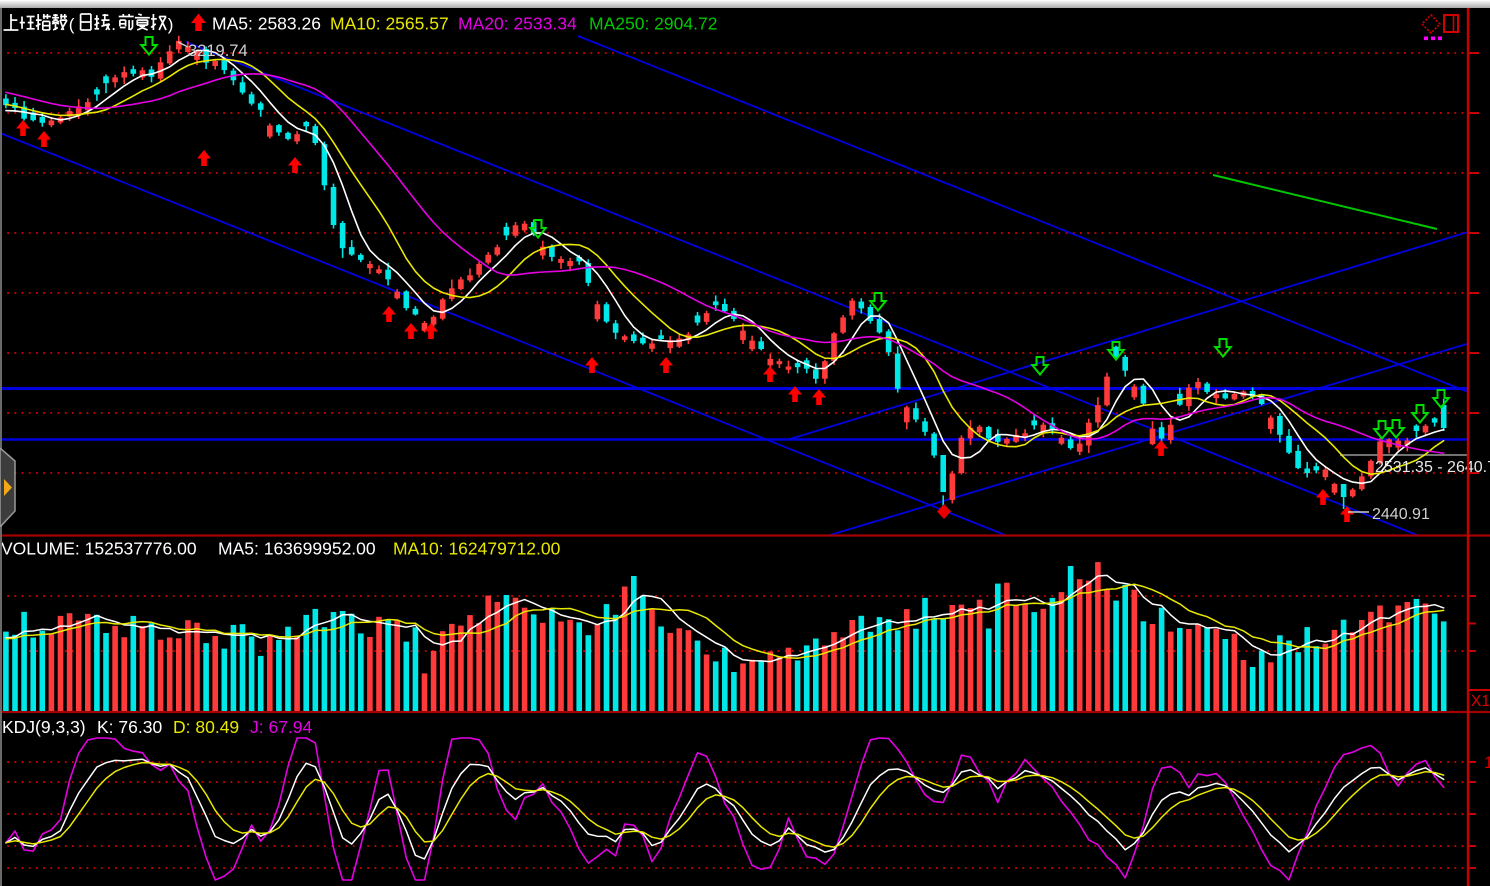  I want to click on svg-text: KDJ(9,3,3), so click(44, 727).